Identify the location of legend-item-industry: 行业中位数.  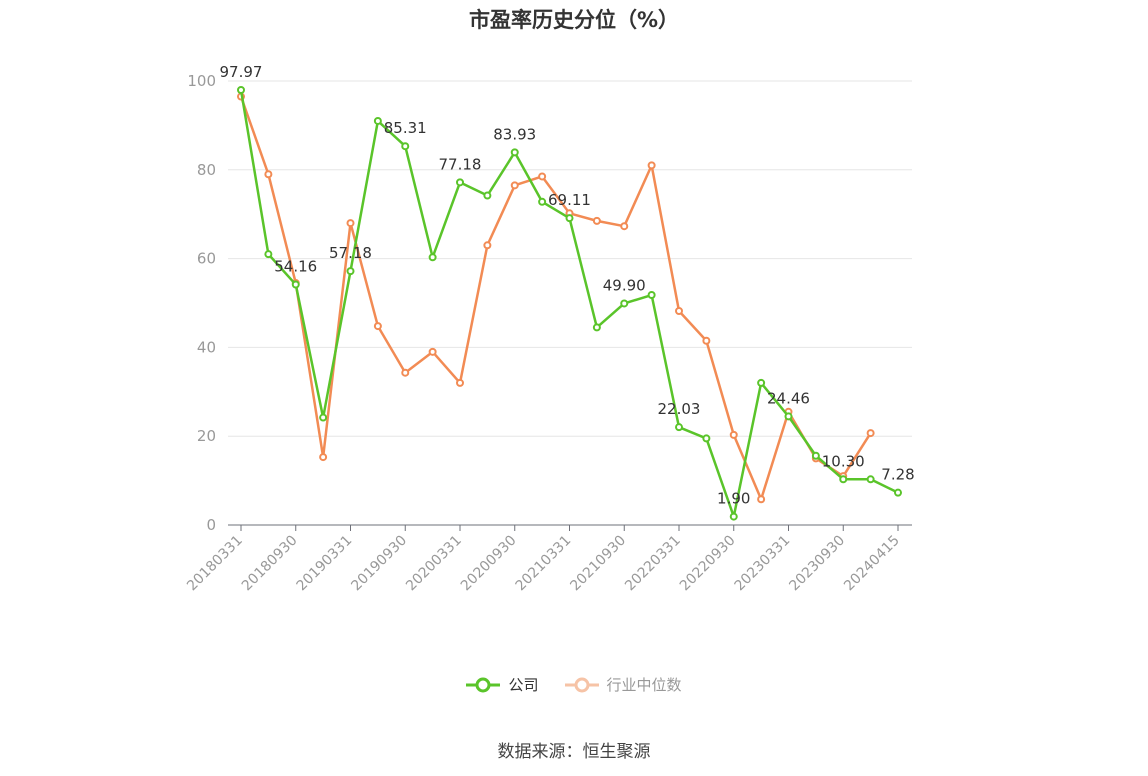
(623, 684).